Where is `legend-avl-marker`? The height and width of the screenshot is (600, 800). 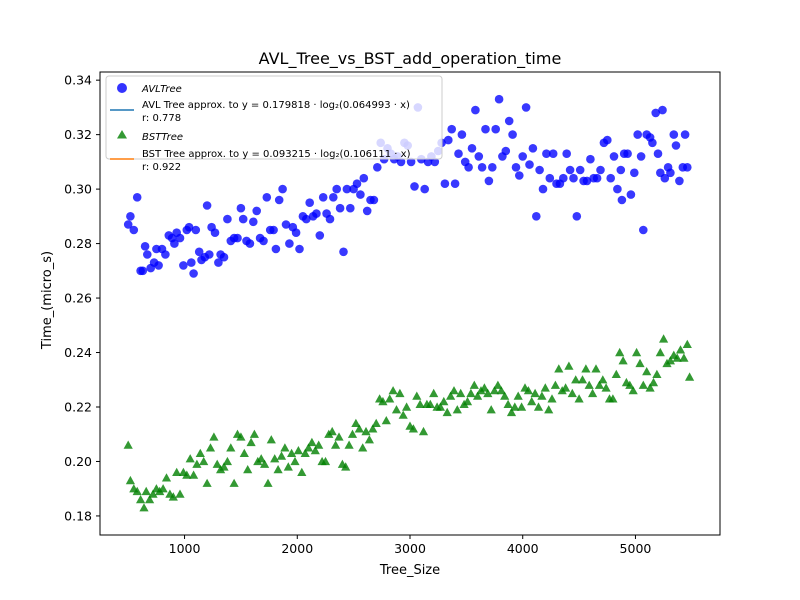 legend-avl-marker is located at coordinates (122, 88).